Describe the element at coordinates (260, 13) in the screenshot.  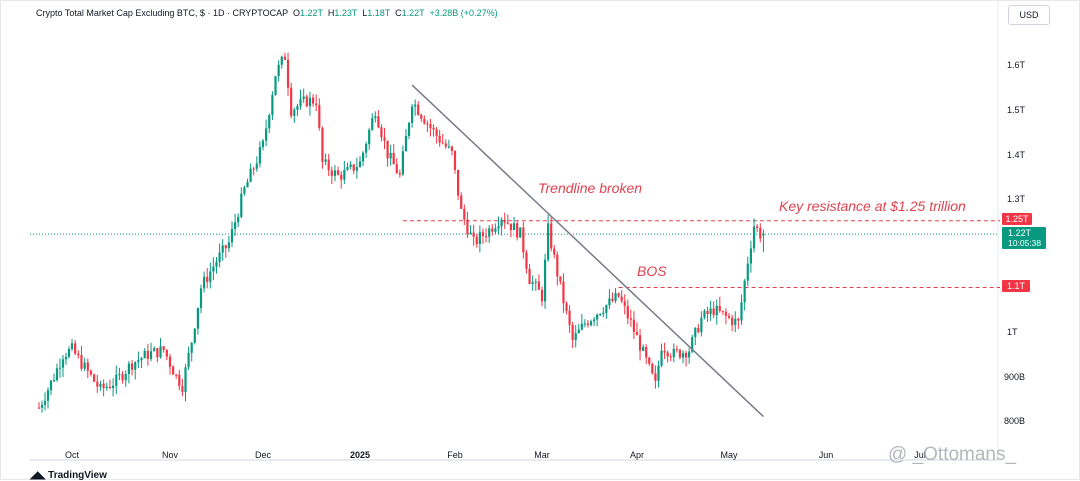
I see `legend-exchange: CRYPTOCAP` at that location.